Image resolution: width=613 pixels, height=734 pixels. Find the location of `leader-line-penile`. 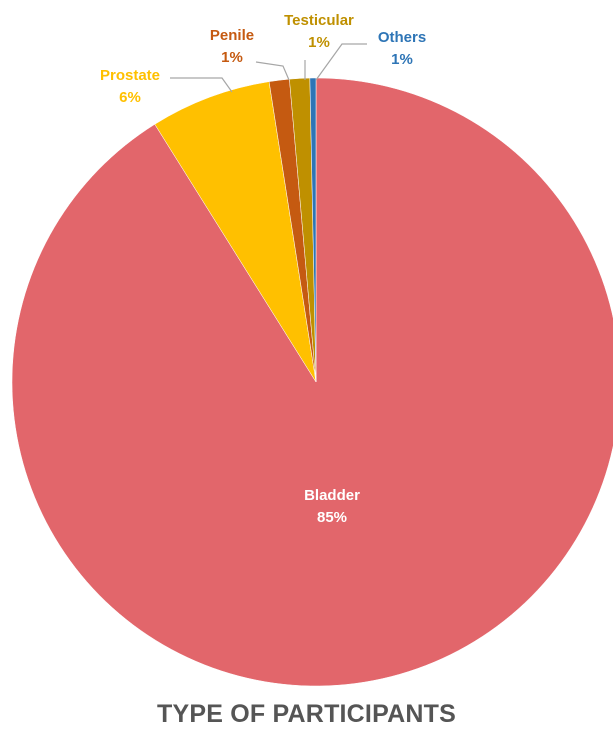

leader-line-penile is located at coordinates (272, 71).